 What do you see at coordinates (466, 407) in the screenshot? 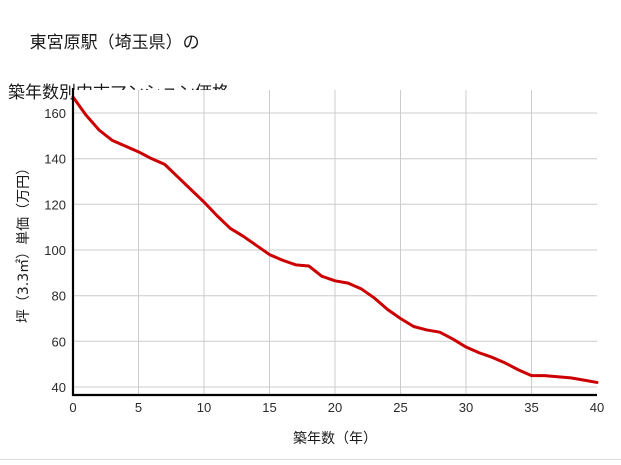
I see `x-tick-label: 30` at bounding box center [466, 407].